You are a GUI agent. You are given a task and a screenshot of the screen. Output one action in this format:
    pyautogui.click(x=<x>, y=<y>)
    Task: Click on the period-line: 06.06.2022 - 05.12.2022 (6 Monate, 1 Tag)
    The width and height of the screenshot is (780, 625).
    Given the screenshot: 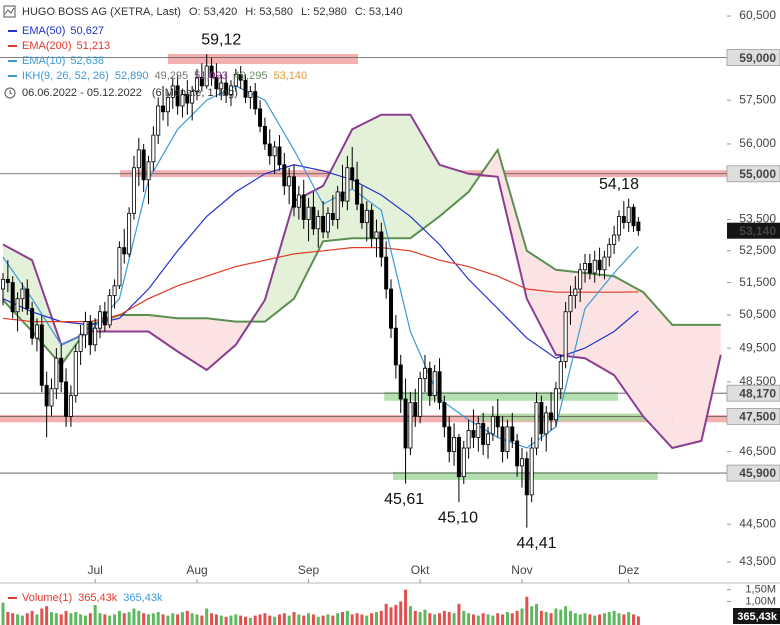 What is the action you would take?
    pyautogui.click(x=130, y=93)
    